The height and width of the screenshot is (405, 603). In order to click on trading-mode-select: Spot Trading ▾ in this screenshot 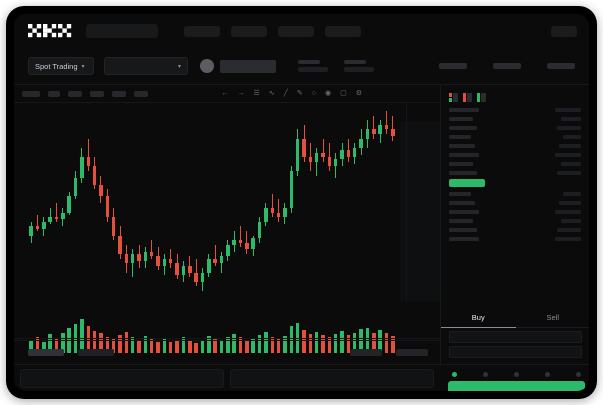, I will do `click(61, 66)`.